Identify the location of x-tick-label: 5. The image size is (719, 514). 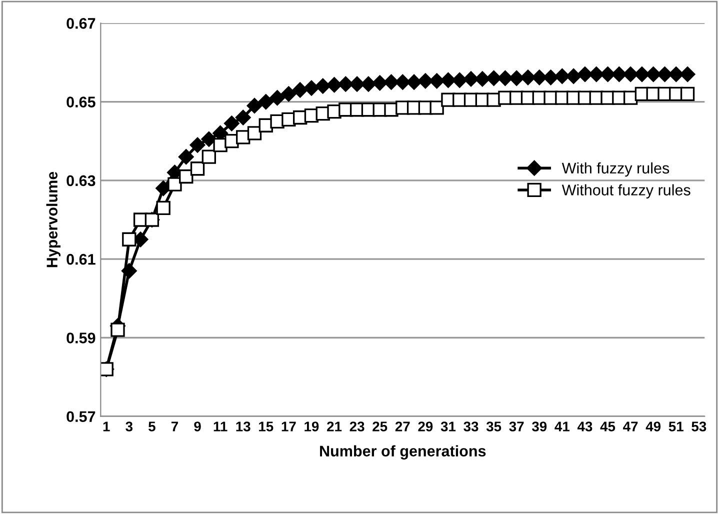
(152, 427).